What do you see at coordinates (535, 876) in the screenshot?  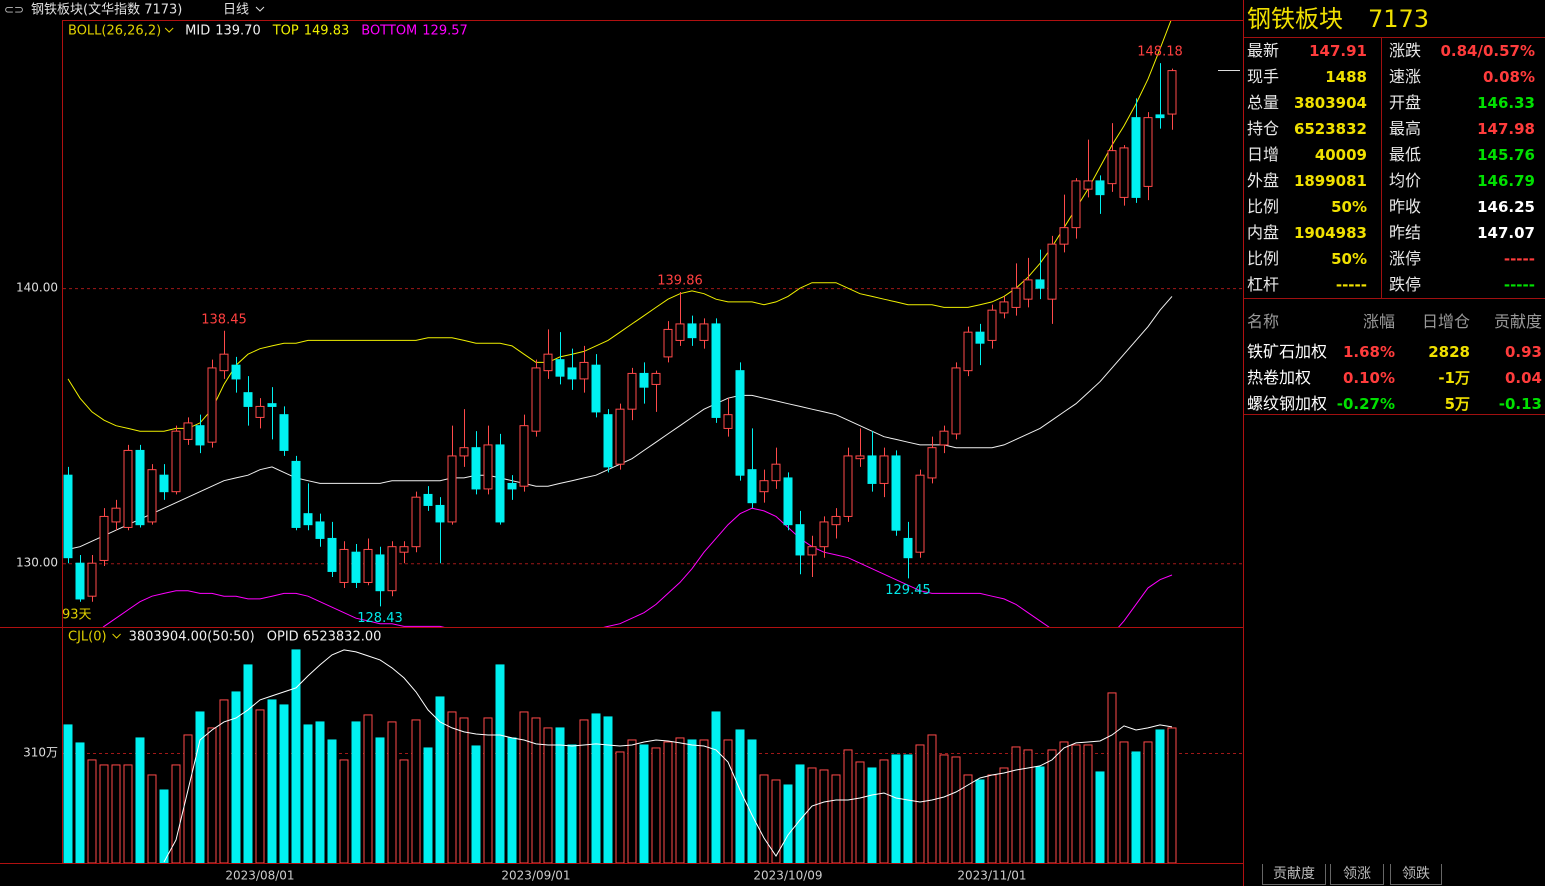 I see `x-tick-label: 2023/09/01` at bounding box center [535, 876].